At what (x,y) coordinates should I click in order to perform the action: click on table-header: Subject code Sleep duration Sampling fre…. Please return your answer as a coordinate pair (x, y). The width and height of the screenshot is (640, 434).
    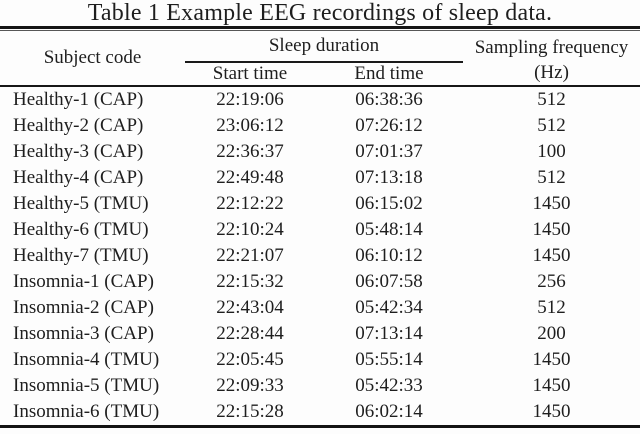
    Looking at the image, I should click on (320, 59).